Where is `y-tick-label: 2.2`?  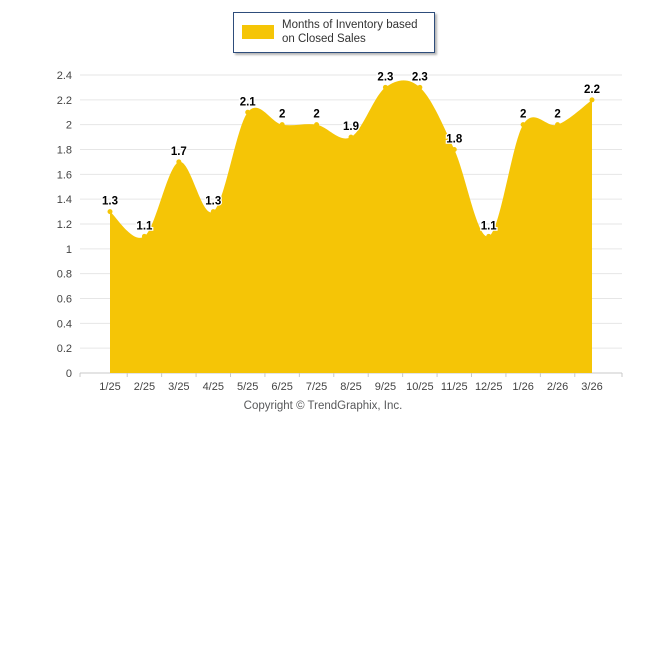
y-tick-label: 2.2 is located at coordinates (64, 101).